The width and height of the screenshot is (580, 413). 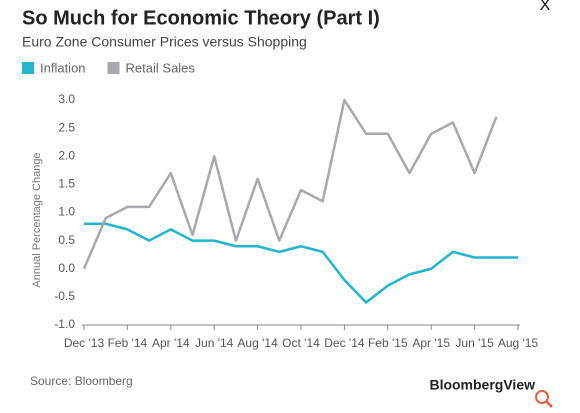 I want to click on y-tick-label: 3.0, so click(x=66, y=99).